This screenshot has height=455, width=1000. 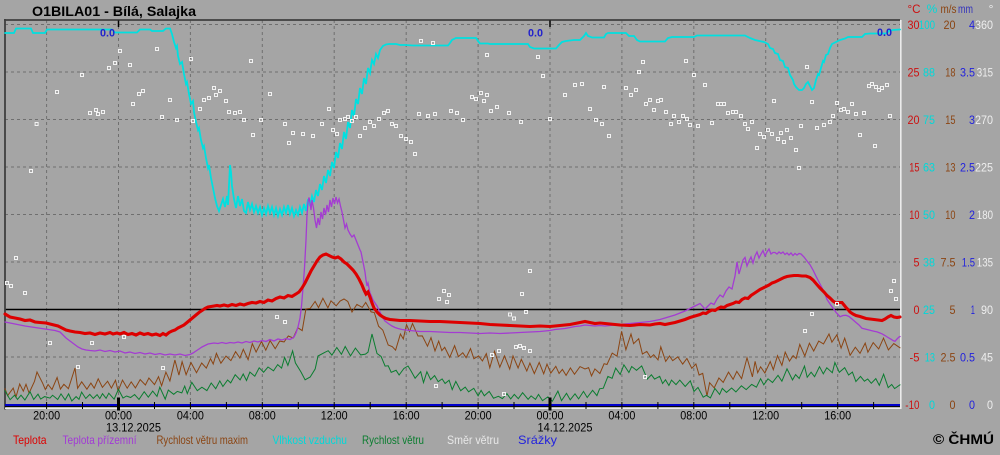 What do you see at coordinates (984, 120) in the screenshot?
I see `svg-text: 270` at bounding box center [984, 120].